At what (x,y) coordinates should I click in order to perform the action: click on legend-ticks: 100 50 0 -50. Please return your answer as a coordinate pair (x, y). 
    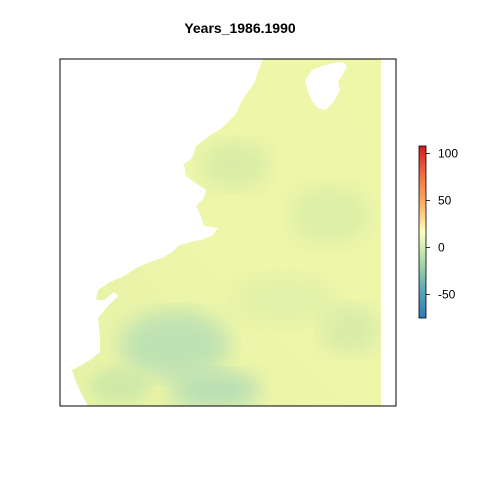
    Looking at the image, I should click on (442, 224).